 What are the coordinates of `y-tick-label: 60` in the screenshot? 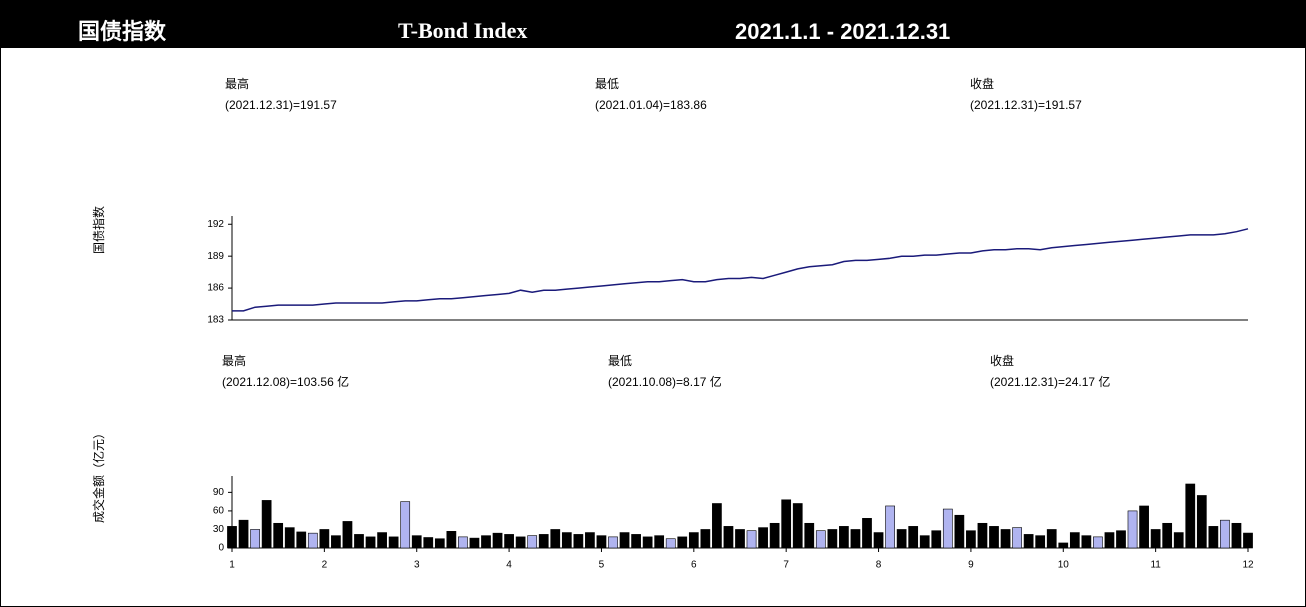 It's located at (219, 511).